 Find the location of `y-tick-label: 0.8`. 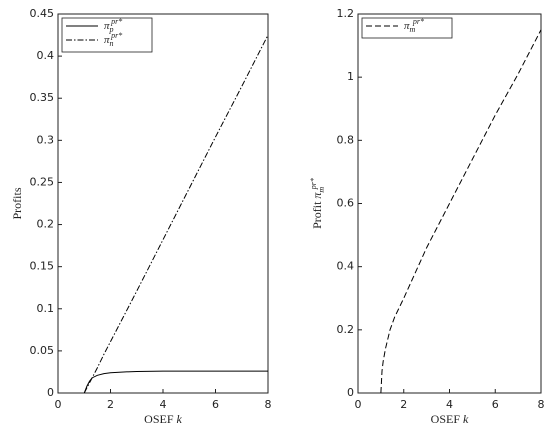

y-tick-label: 0.8 is located at coordinates (346, 139).